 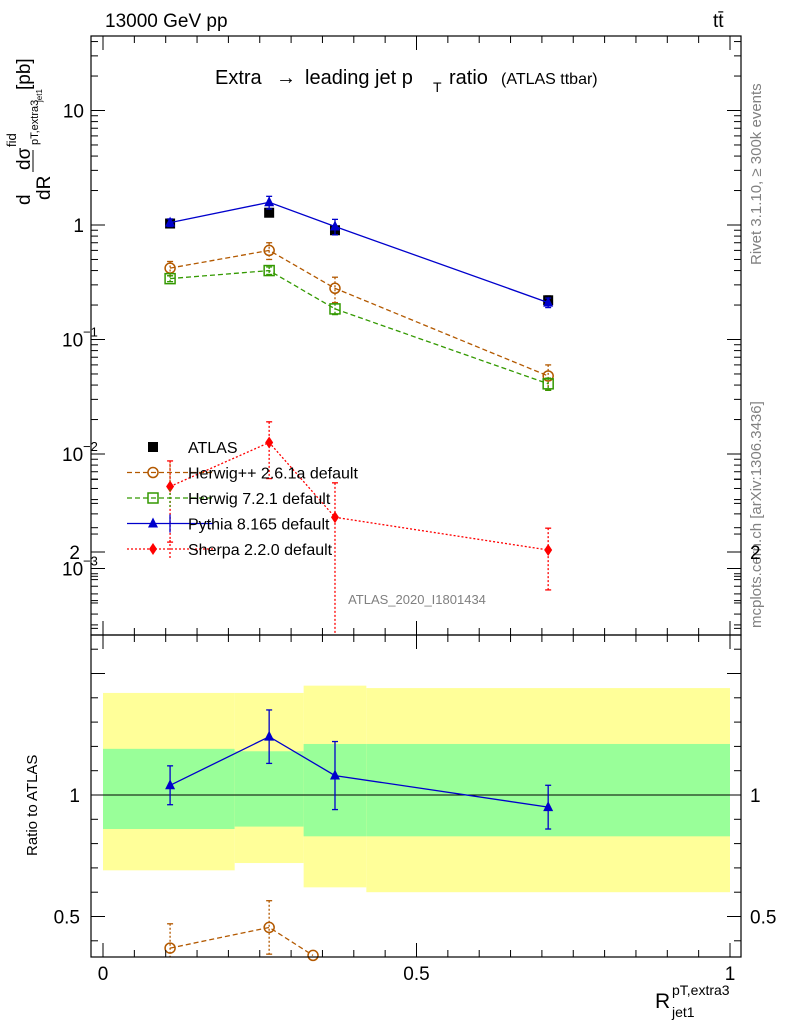 I want to click on y-tick-label: 0.5, so click(x=67, y=918).